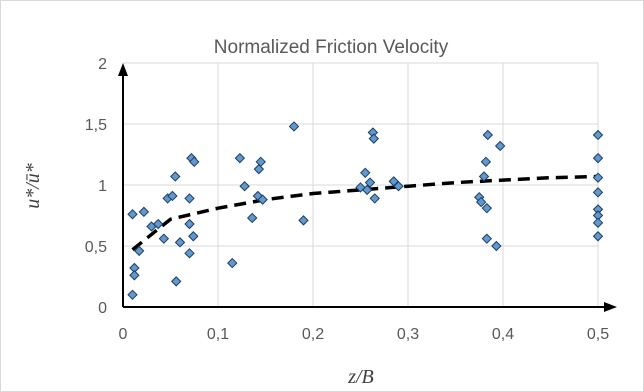 The width and height of the screenshot is (644, 392). I want to click on y-axis-arrow-icon, so click(123, 69).